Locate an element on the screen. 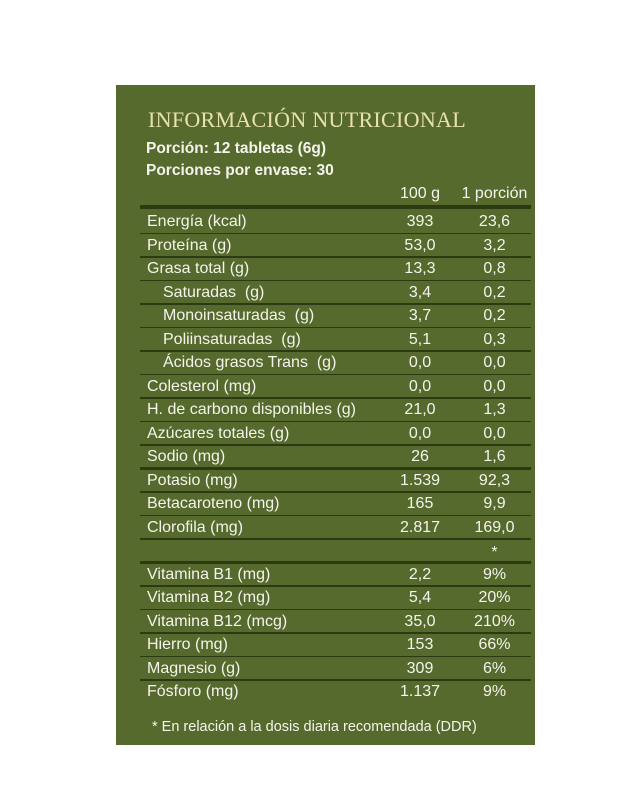 This screenshot has height=810, width=635. value-portion: 20% is located at coordinates (494, 597).